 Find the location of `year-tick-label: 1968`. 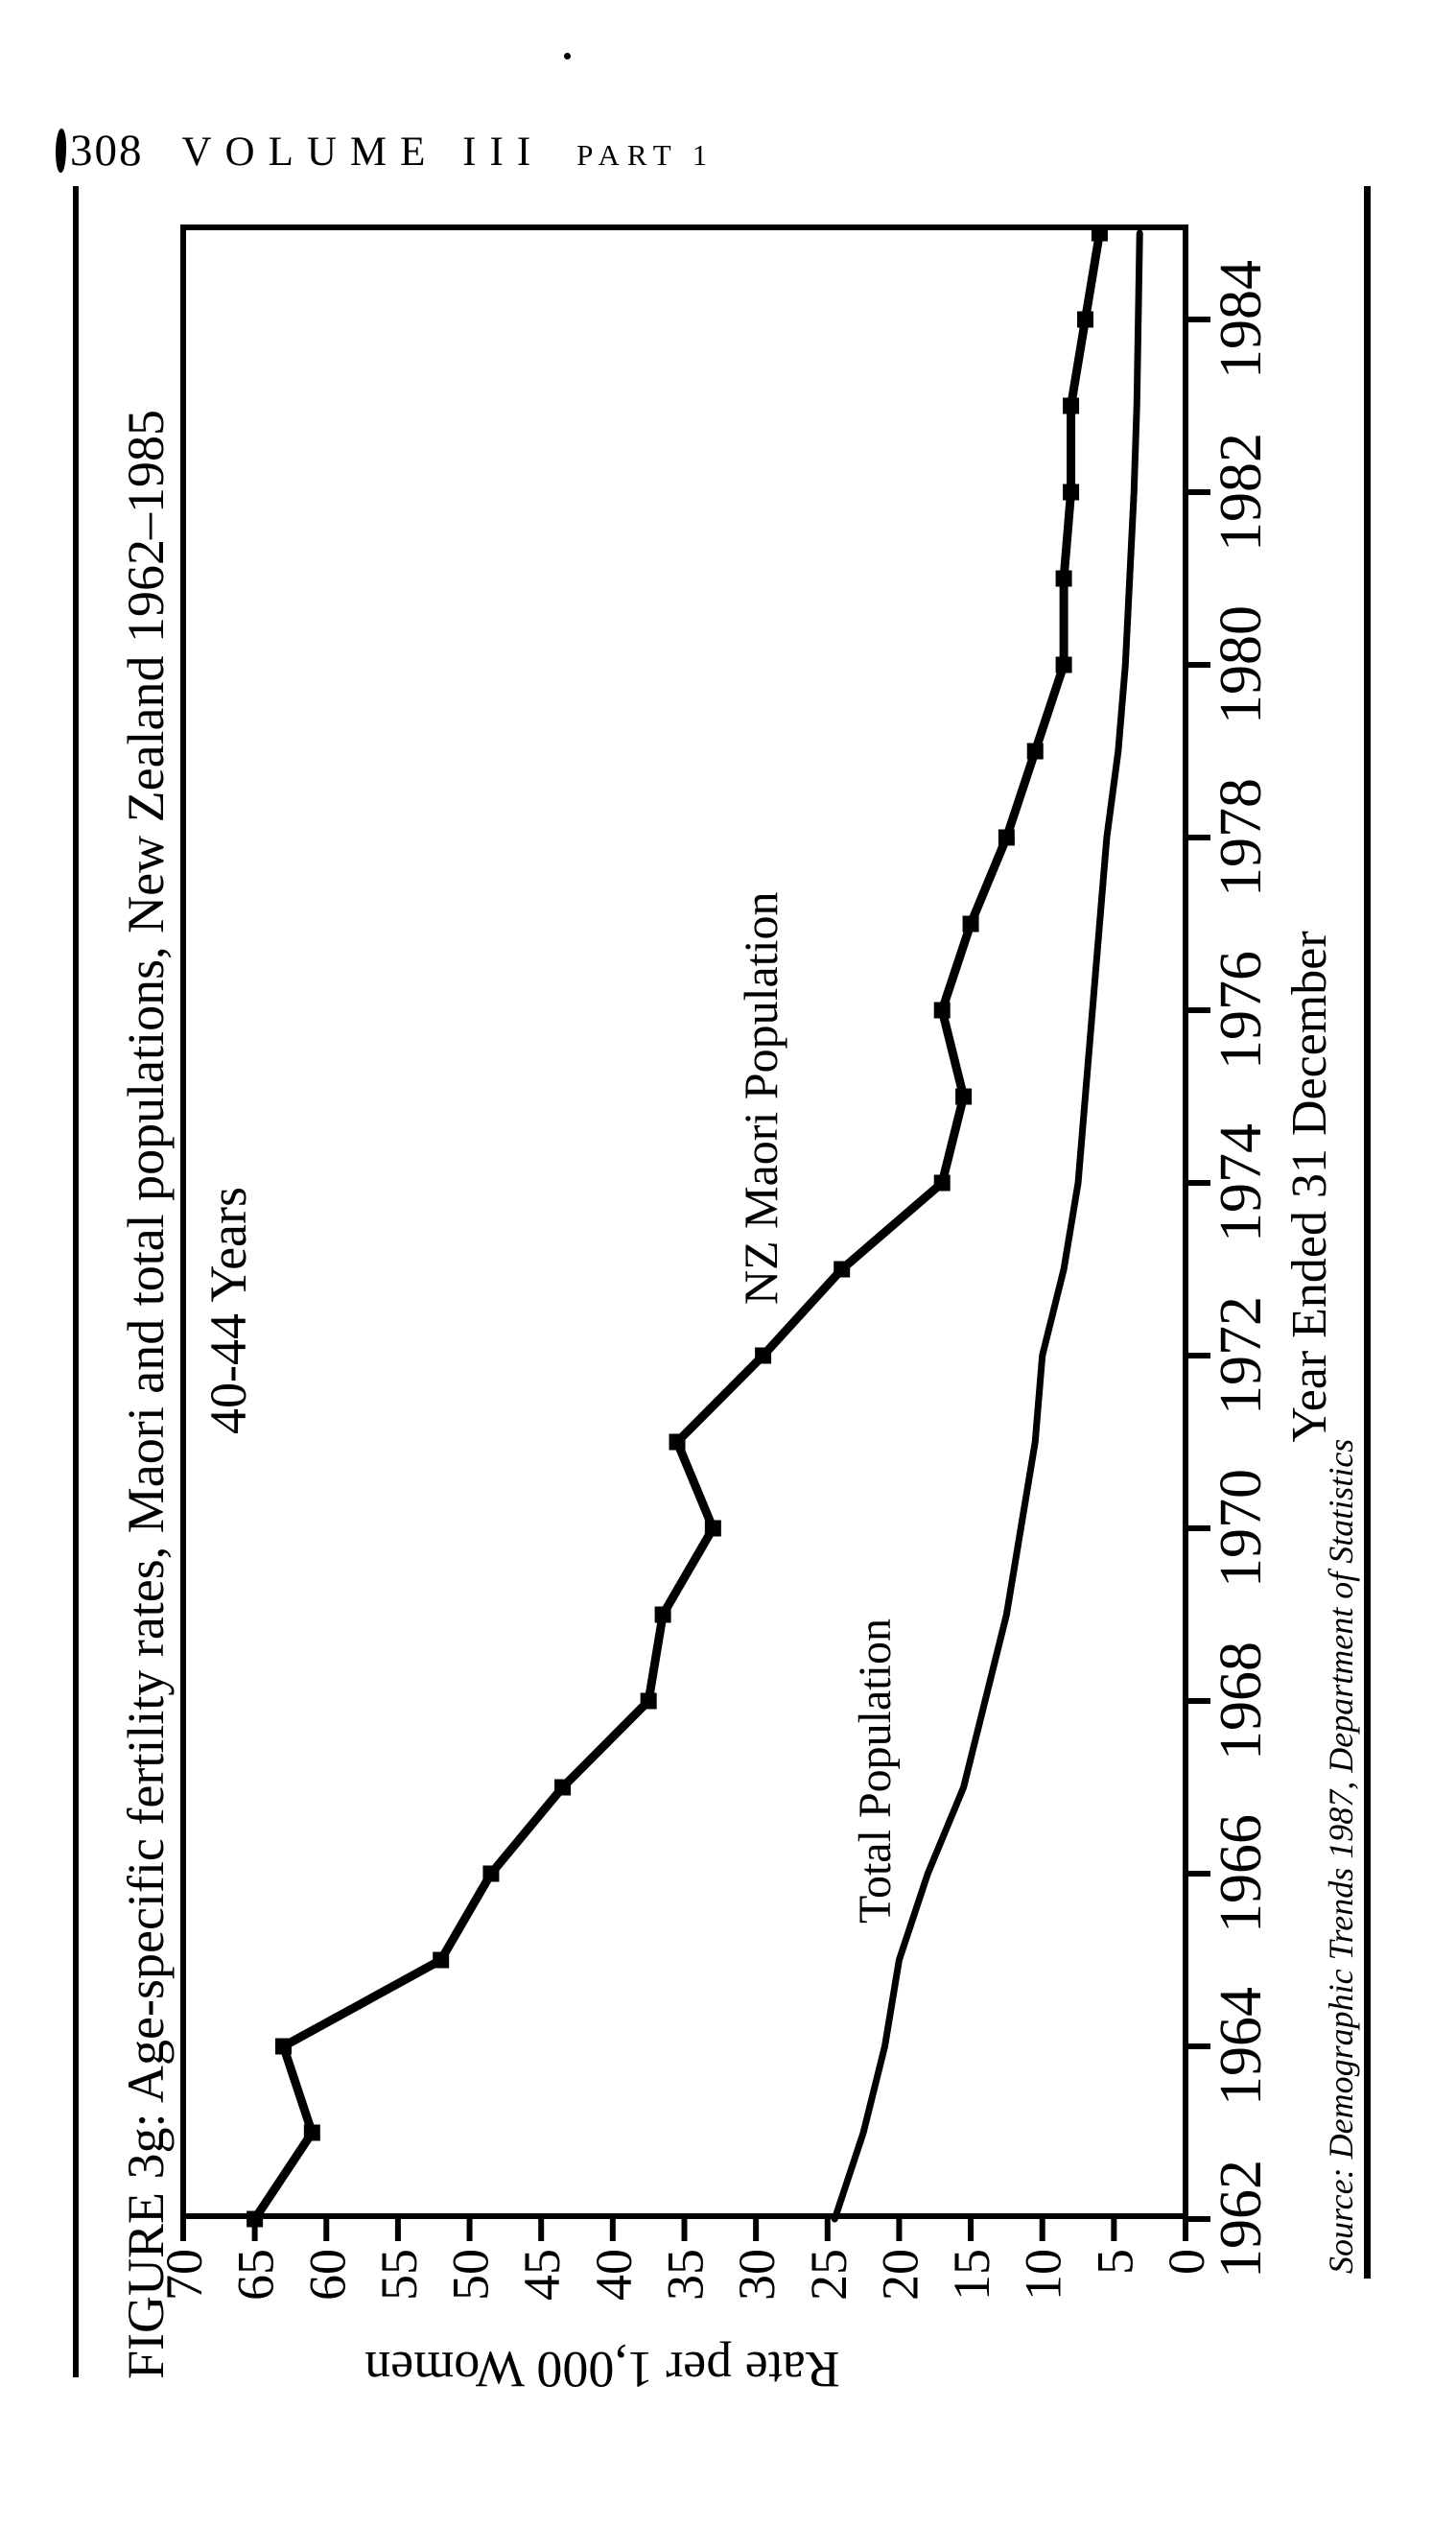

year-tick-label: 1968 is located at coordinates (1242, 1700).